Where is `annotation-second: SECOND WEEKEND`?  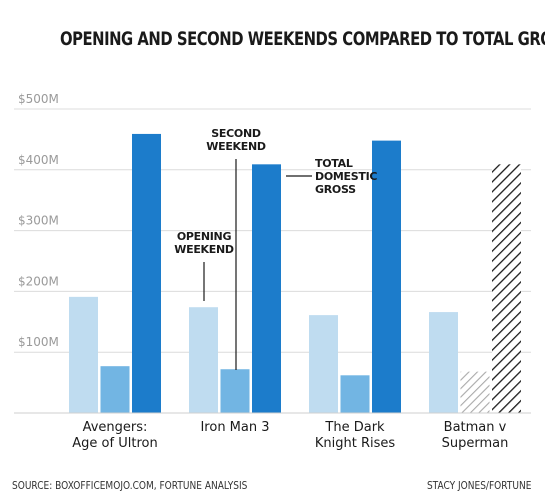
annotation-second: SECOND WEEKEND is located at coordinates (236, 140).